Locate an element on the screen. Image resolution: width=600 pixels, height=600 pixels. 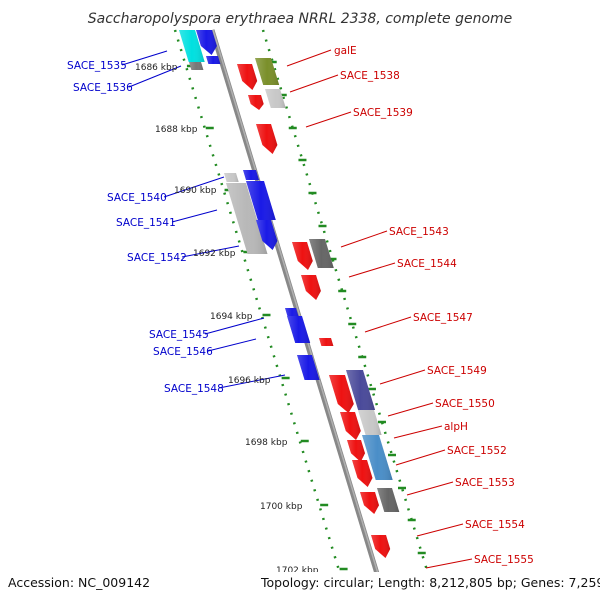
gene-label-sace-1546: SACE_1546 is located at coordinates (183, 352).